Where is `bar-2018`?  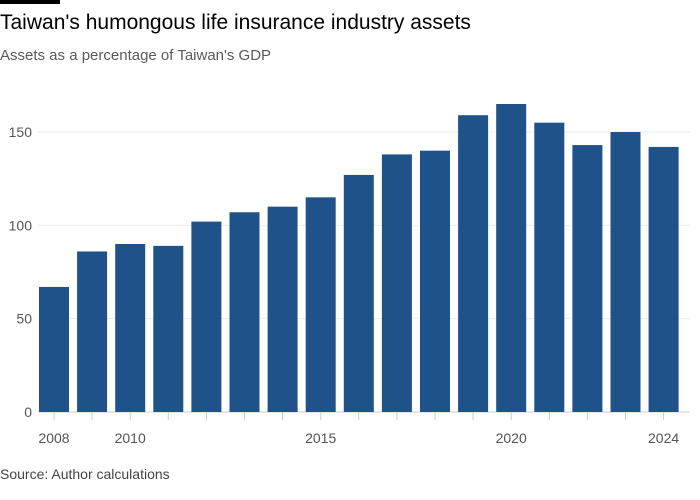
bar-2018 is located at coordinates (435, 281).